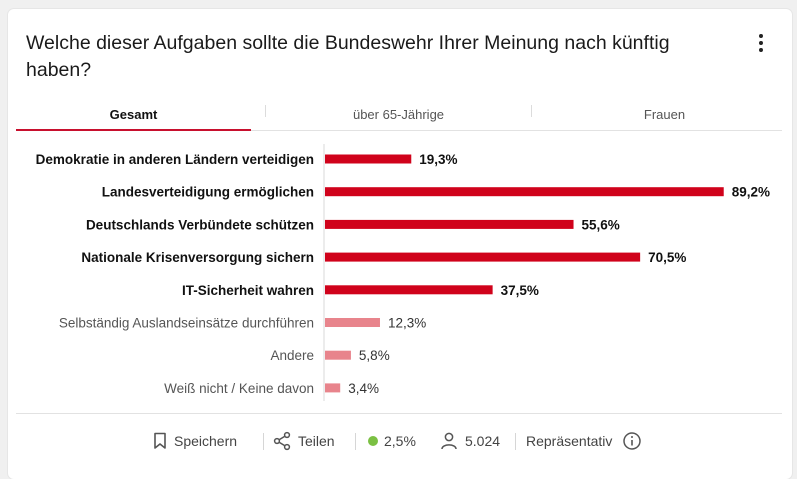 Image resolution: width=797 pixels, height=479 pixels. Describe the element at coordinates (200, 224) in the screenshot. I see `category-label: Deutschlands Verbündete schützen` at that location.